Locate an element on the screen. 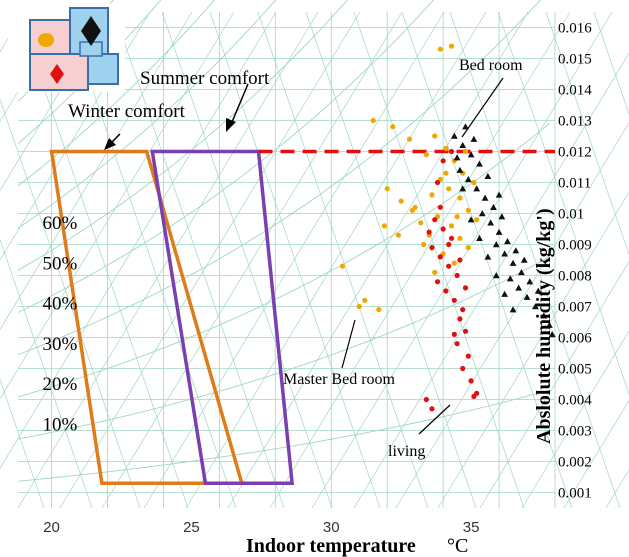  y-tick-label: 0.007 is located at coordinates (575, 308).